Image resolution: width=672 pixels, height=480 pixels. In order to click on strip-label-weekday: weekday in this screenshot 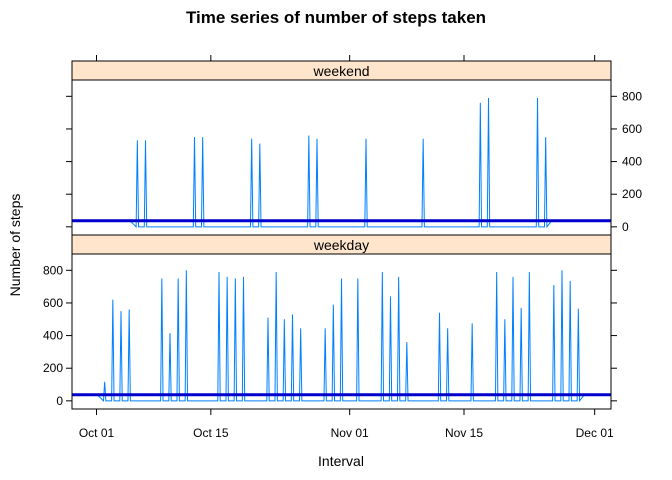, I will do `click(341, 245)`.